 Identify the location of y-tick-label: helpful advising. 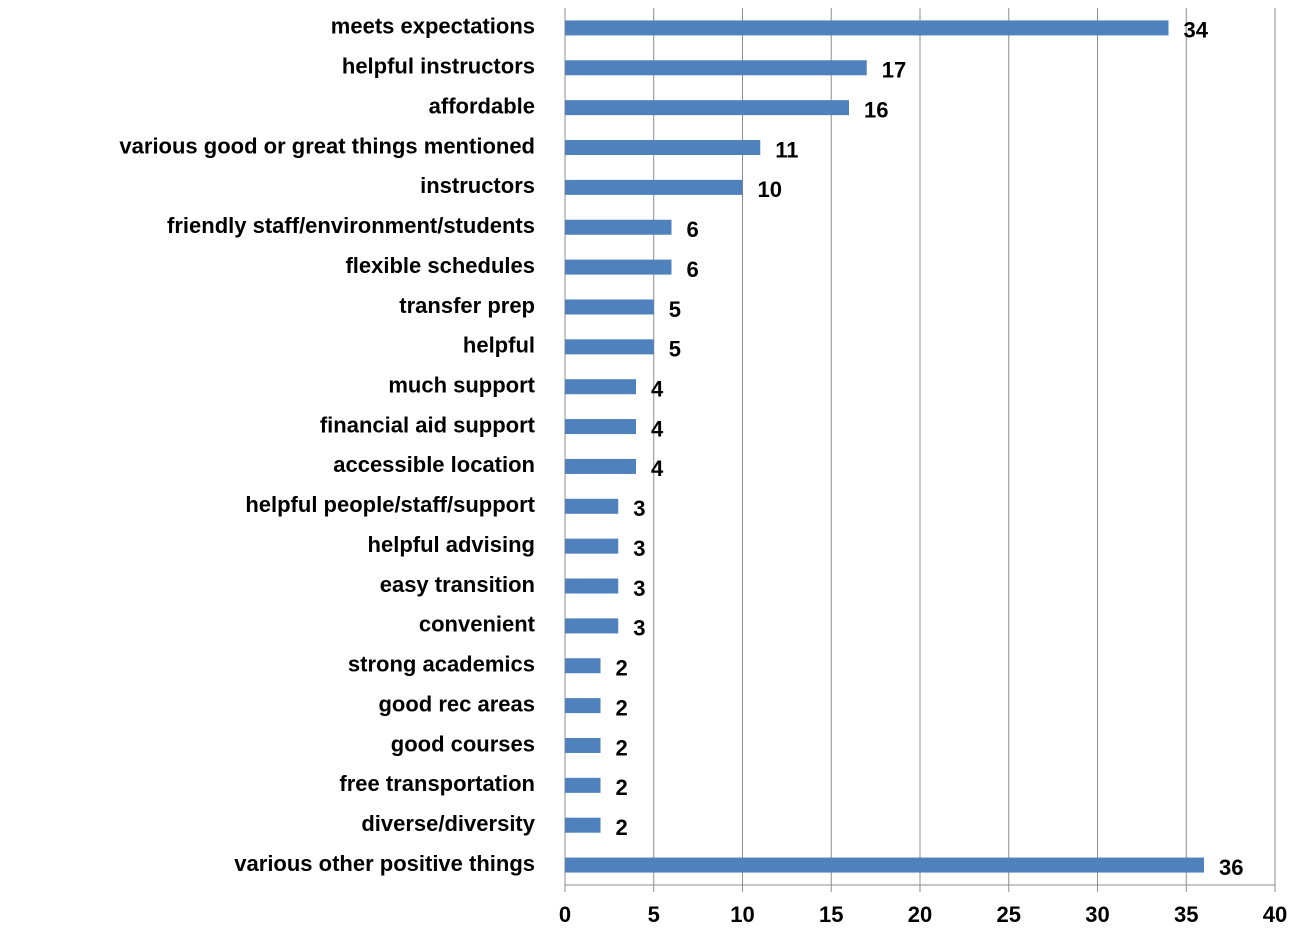
(451, 544).